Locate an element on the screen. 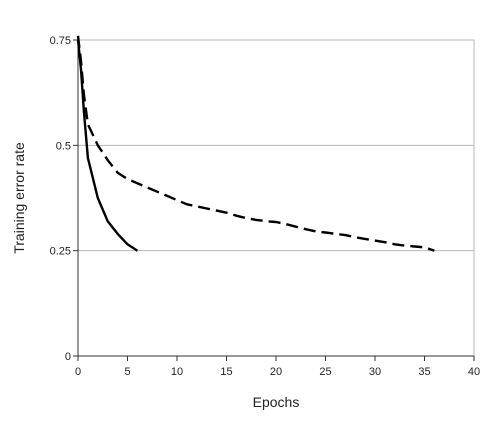  y-axis-title: Training error rate is located at coordinates (19, 198).